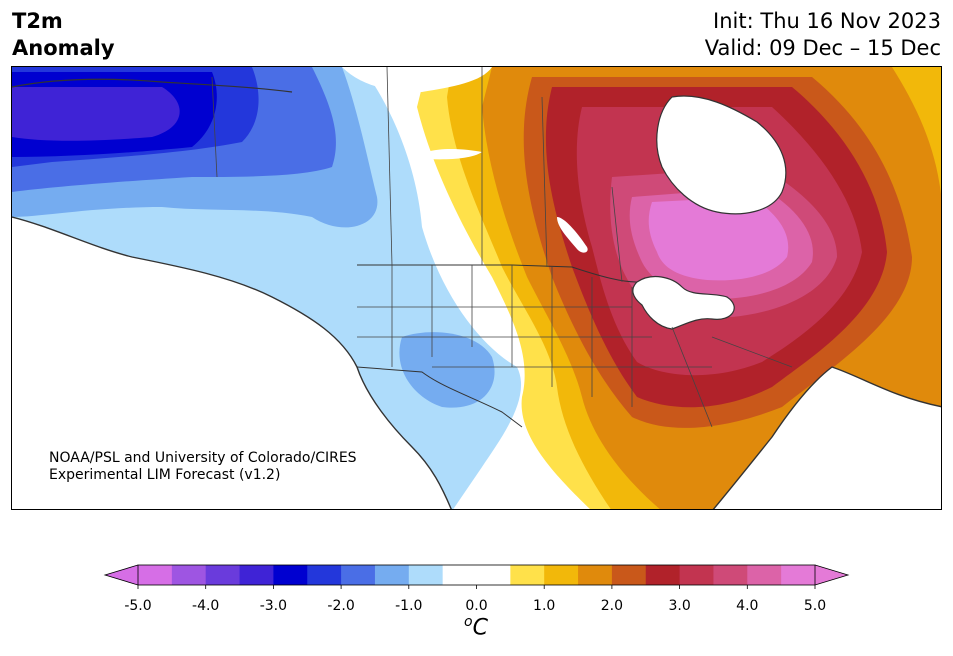 This screenshot has width=953, height=656. I want to click on canada-province-lines, so click(417, 175).